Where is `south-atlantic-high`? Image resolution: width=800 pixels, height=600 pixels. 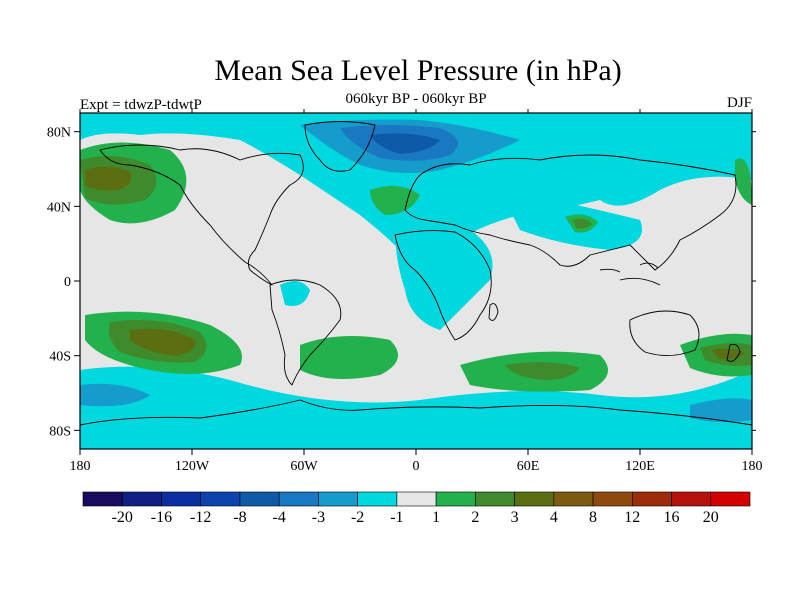
south-atlantic-high is located at coordinates (349, 357).